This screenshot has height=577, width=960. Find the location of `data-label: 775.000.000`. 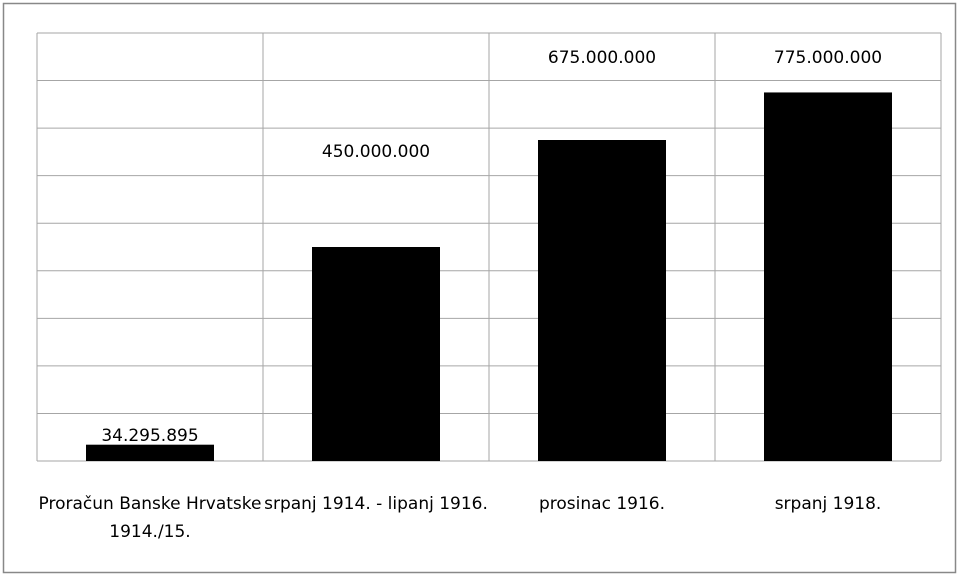

data-label: 775.000.000 is located at coordinates (828, 58).